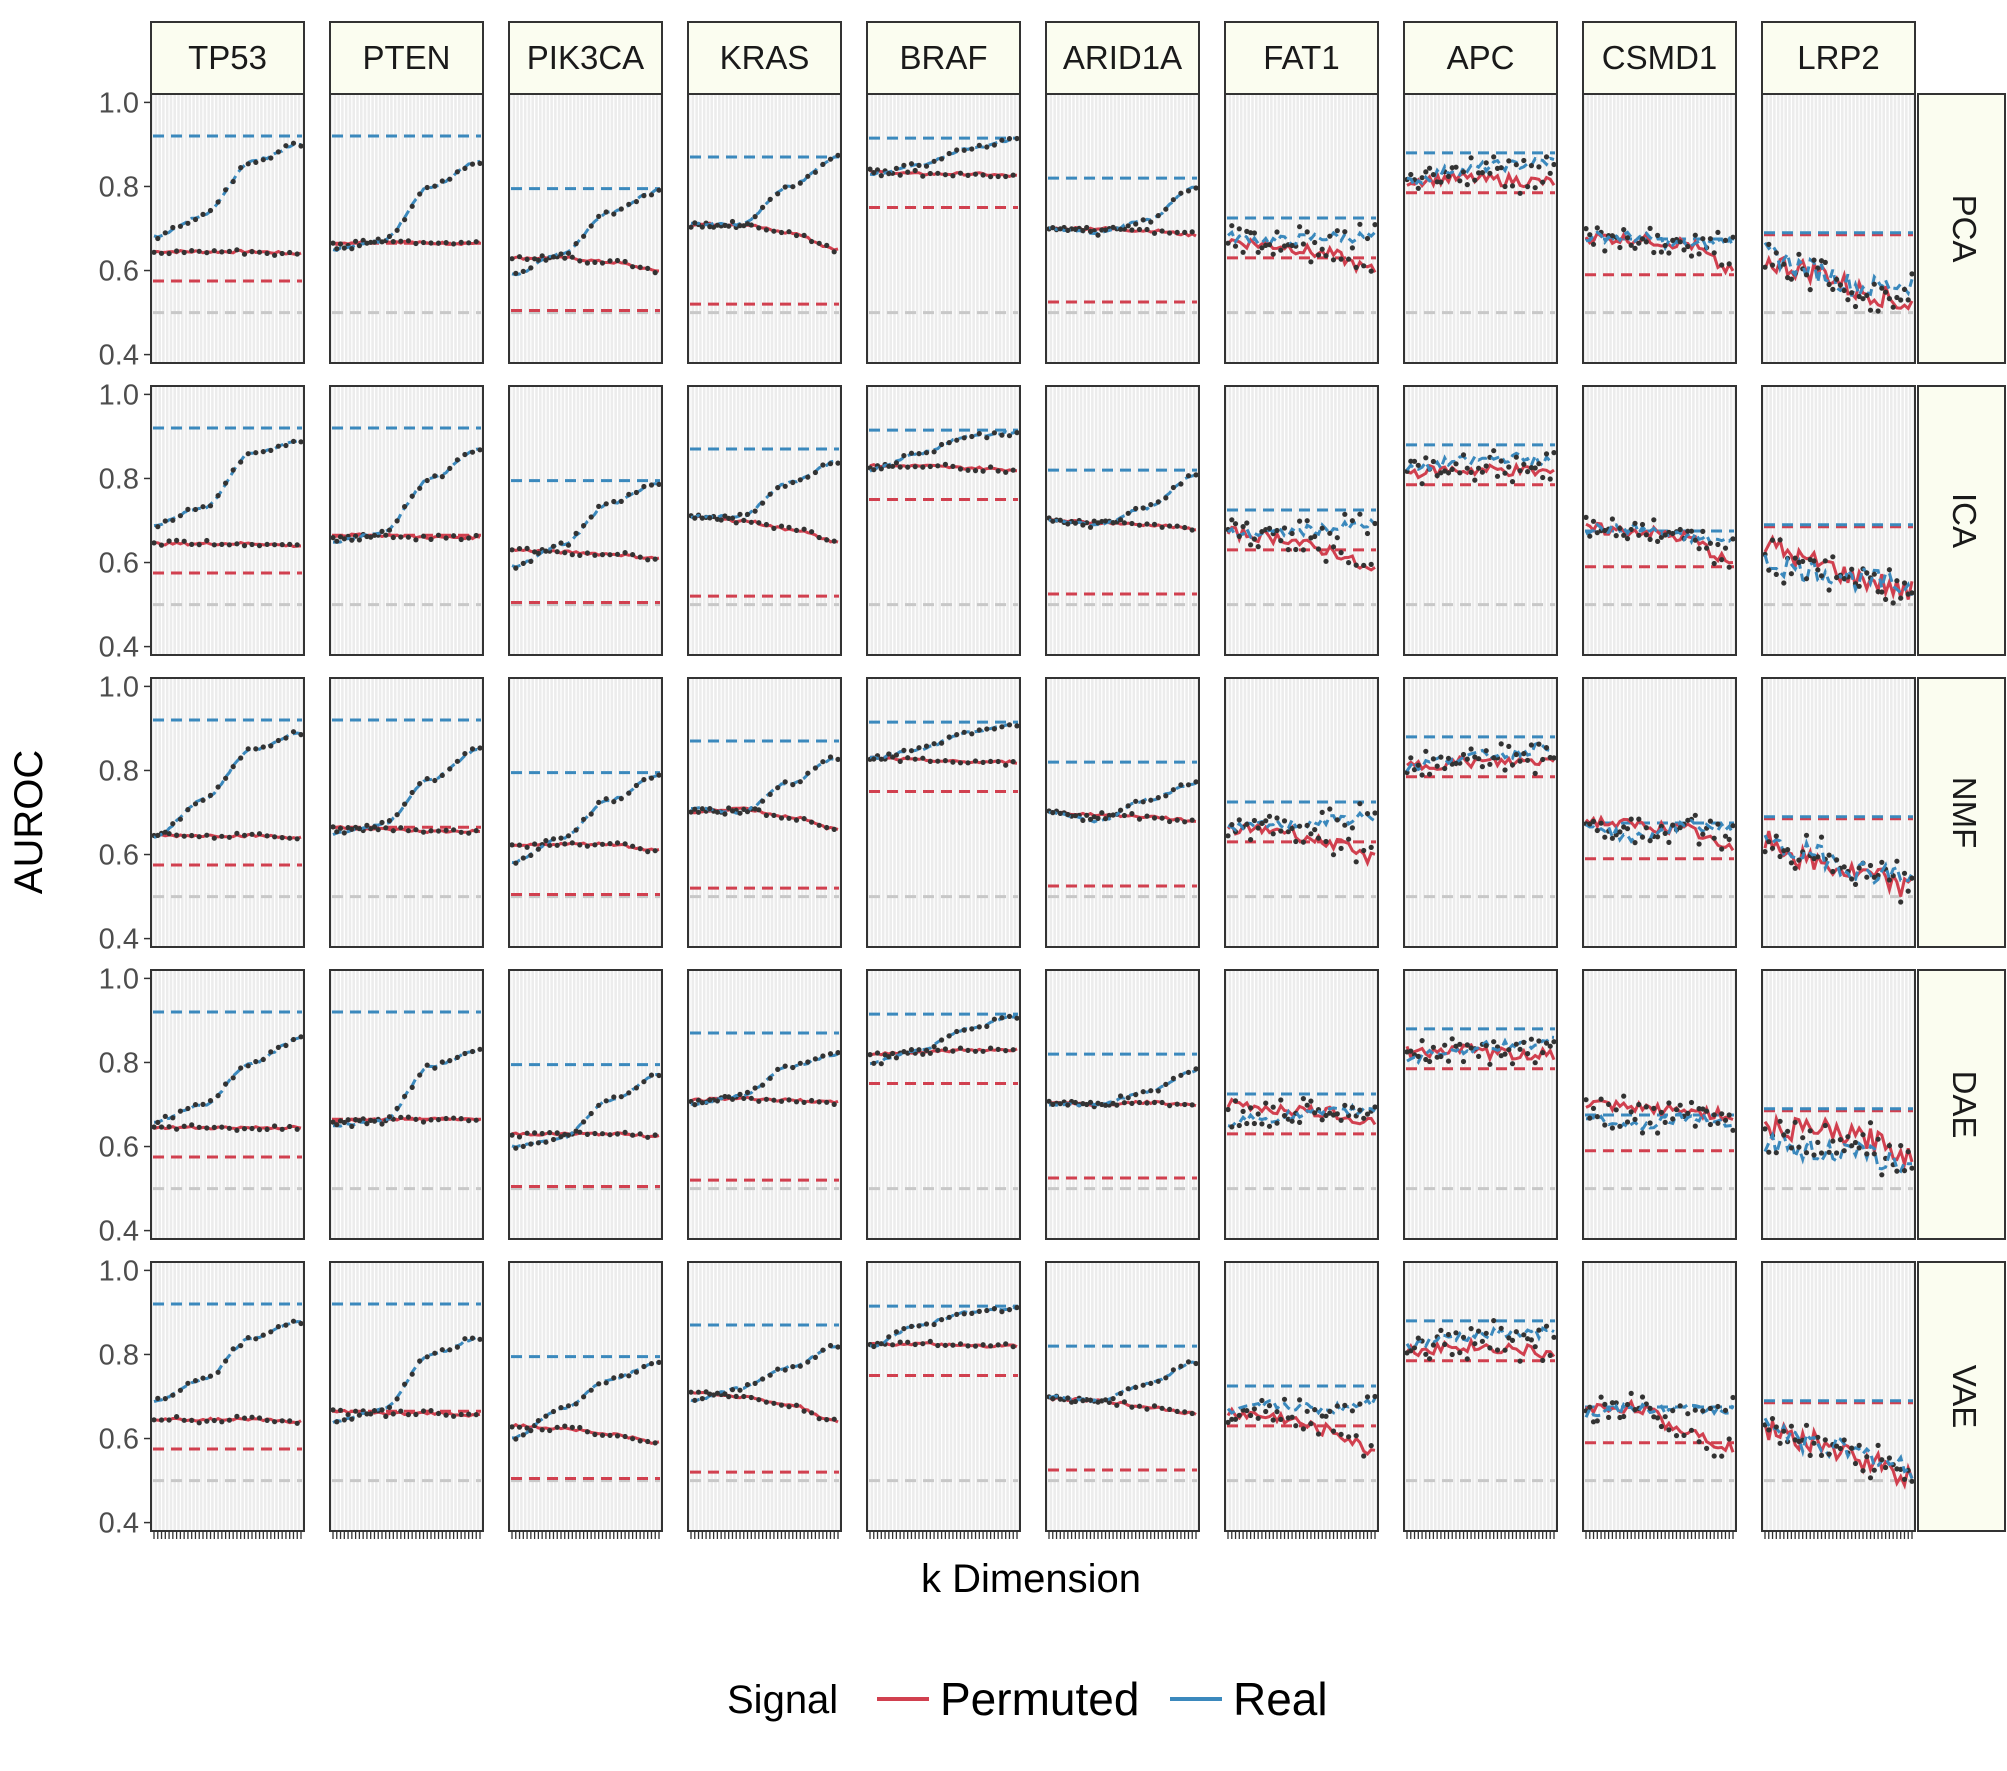 This screenshot has height=1771, width=2007. What do you see at coordinates (943, 1535) in the screenshot?
I see `x-axis-braf` at bounding box center [943, 1535].